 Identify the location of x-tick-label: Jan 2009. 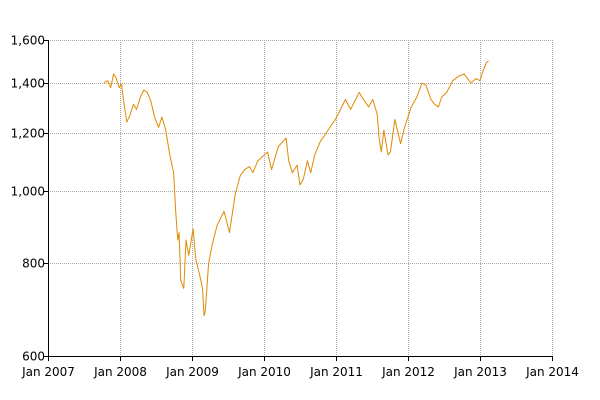
(192, 372).